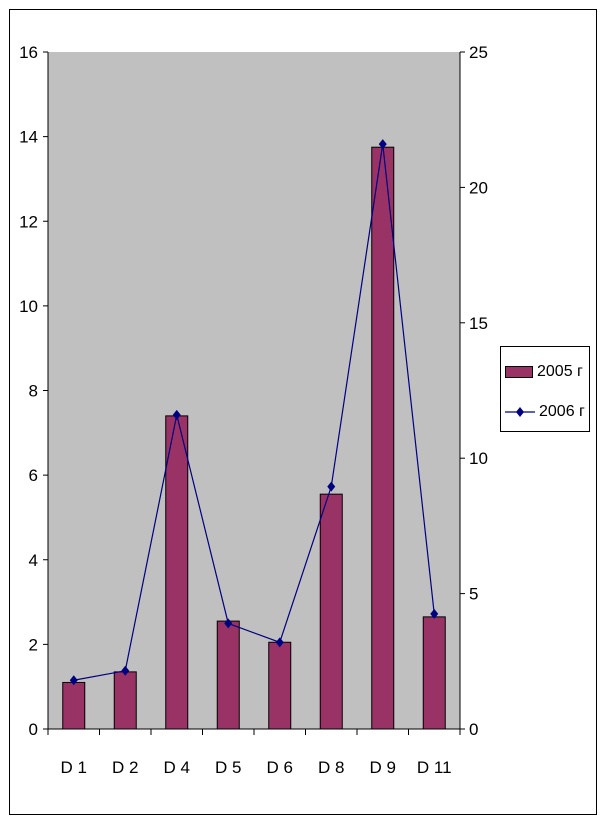 This screenshot has height=821, width=602. Describe the element at coordinates (33, 644) in the screenshot. I see `left-tick-label: 2` at that location.